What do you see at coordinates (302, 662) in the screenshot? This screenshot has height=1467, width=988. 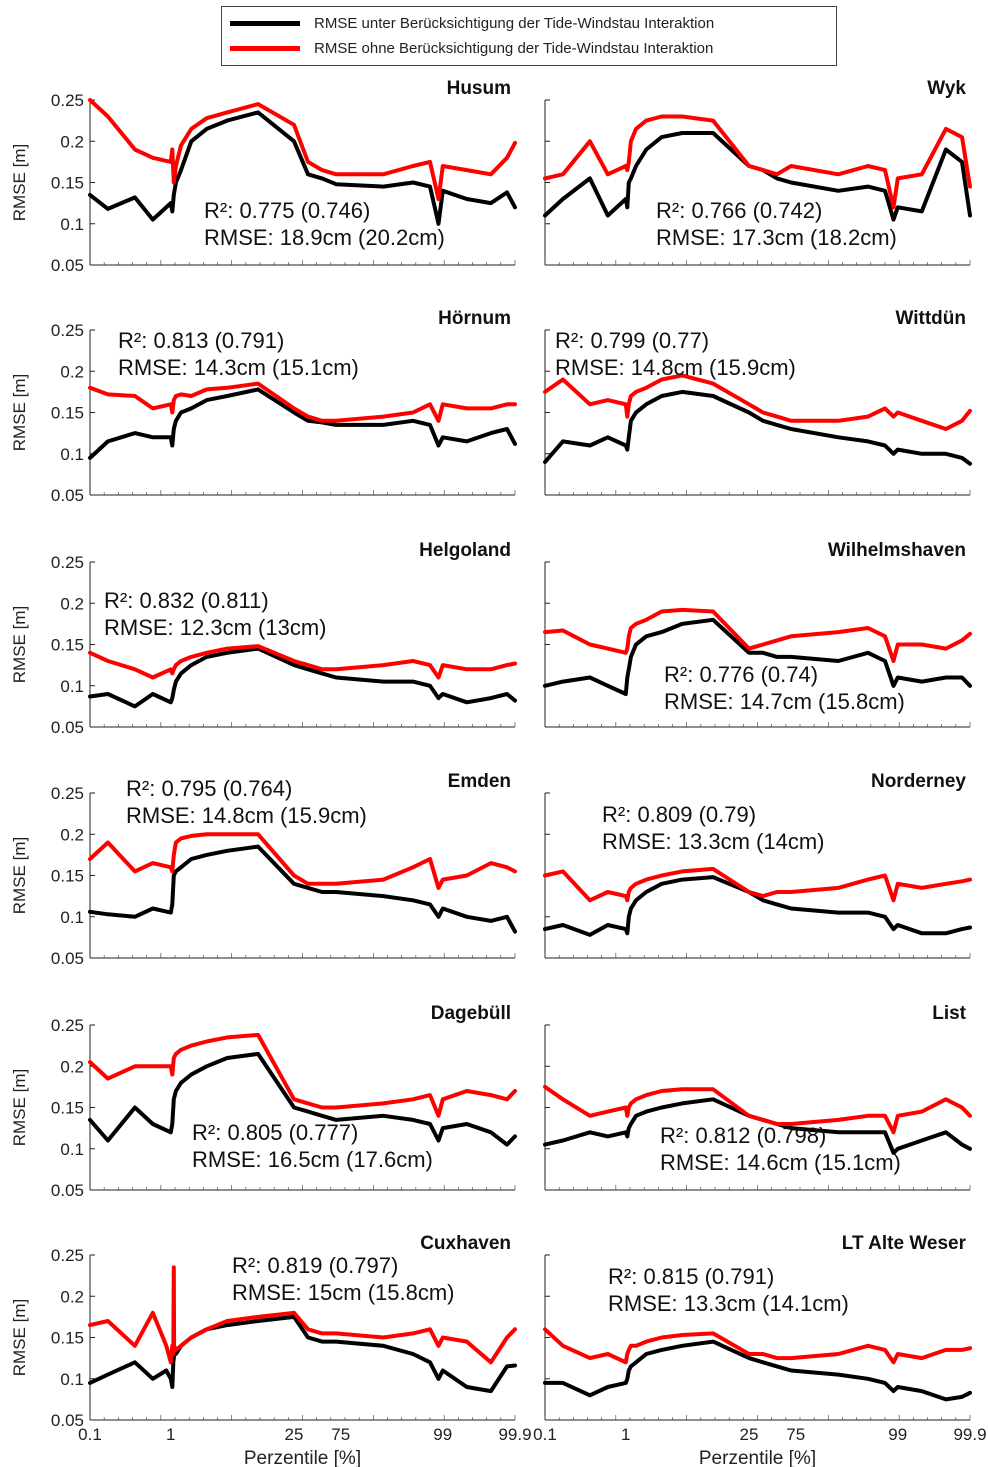 I see `series-line-red-helgoland` at bounding box center [302, 662].